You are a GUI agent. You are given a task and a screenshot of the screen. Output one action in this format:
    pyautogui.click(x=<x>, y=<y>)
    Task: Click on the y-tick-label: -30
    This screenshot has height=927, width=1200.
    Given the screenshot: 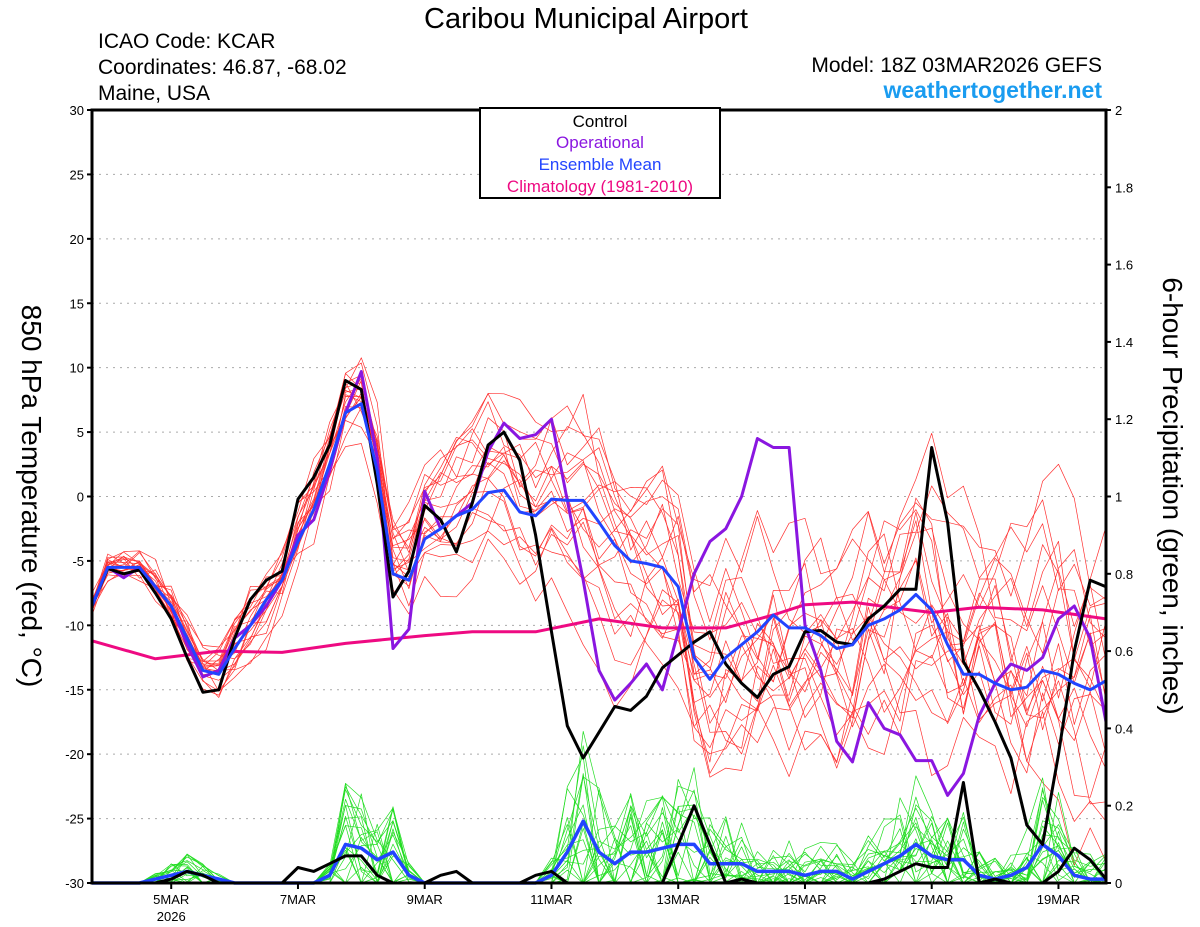 What is the action you would take?
    pyautogui.click(x=74, y=883)
    